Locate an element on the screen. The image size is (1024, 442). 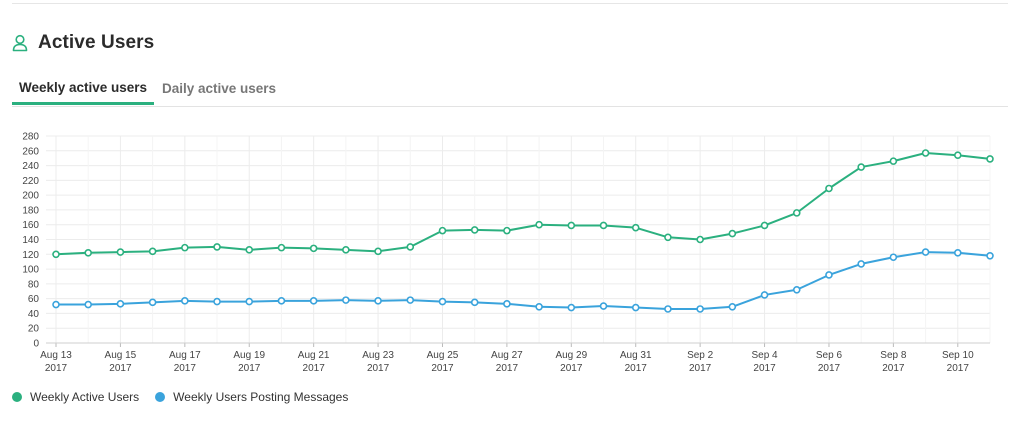
section-header: Active Users is located at coordinates (83, 43).